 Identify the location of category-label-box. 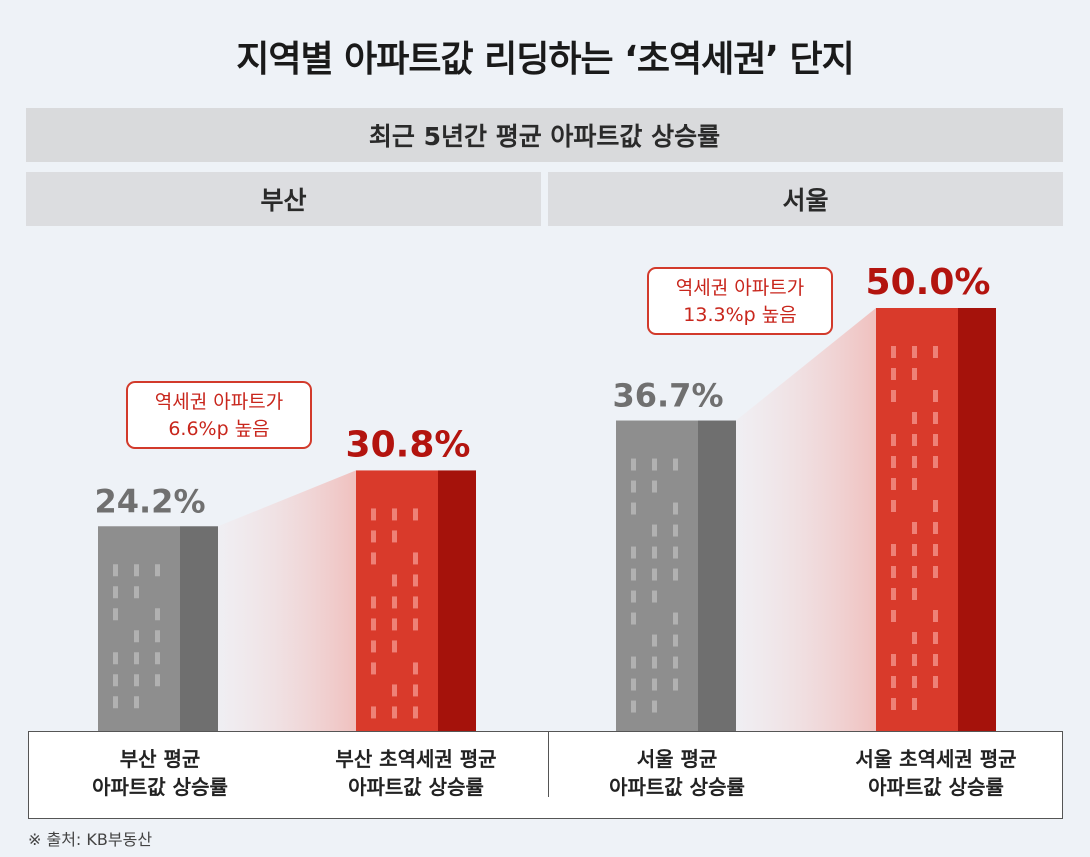
(545, 775).